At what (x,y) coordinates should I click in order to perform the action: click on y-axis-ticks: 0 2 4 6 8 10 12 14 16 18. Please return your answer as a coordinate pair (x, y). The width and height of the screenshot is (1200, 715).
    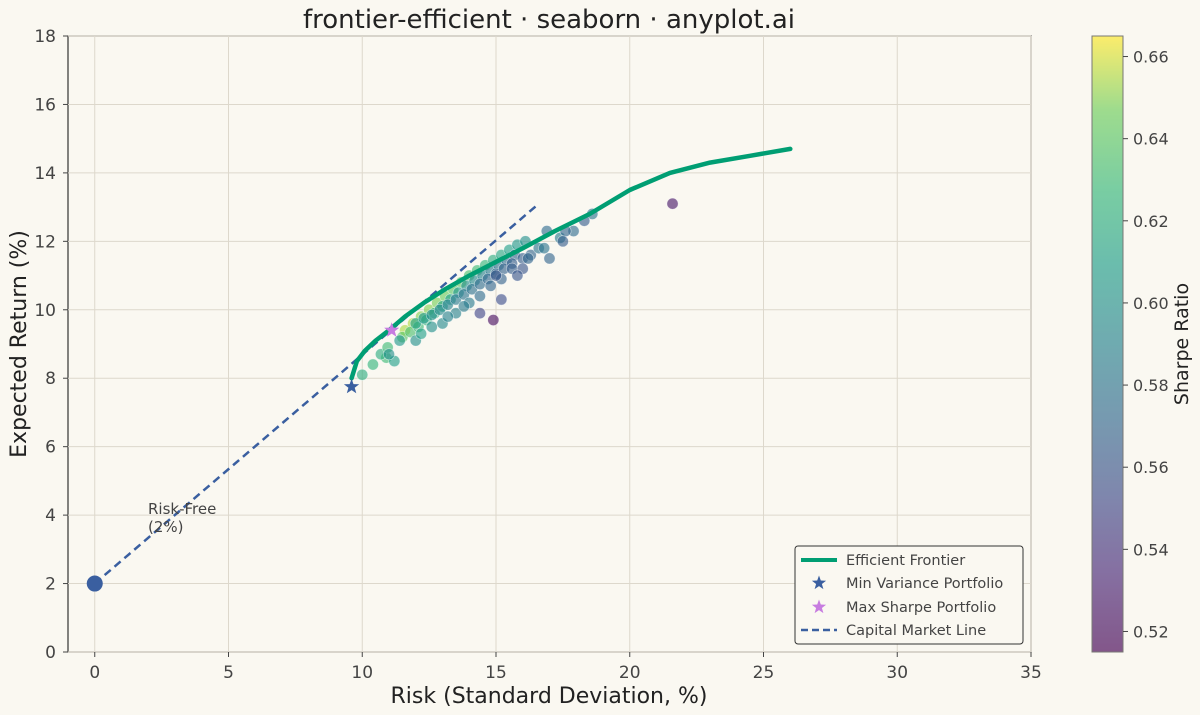
    Looking at the image, I should click on (51, 345).